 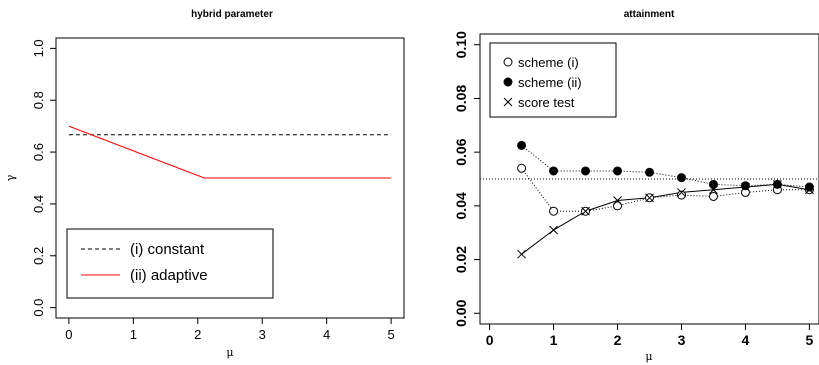 I want to click on left-x-tick-label-5: 5, so click(x=390, y=334).